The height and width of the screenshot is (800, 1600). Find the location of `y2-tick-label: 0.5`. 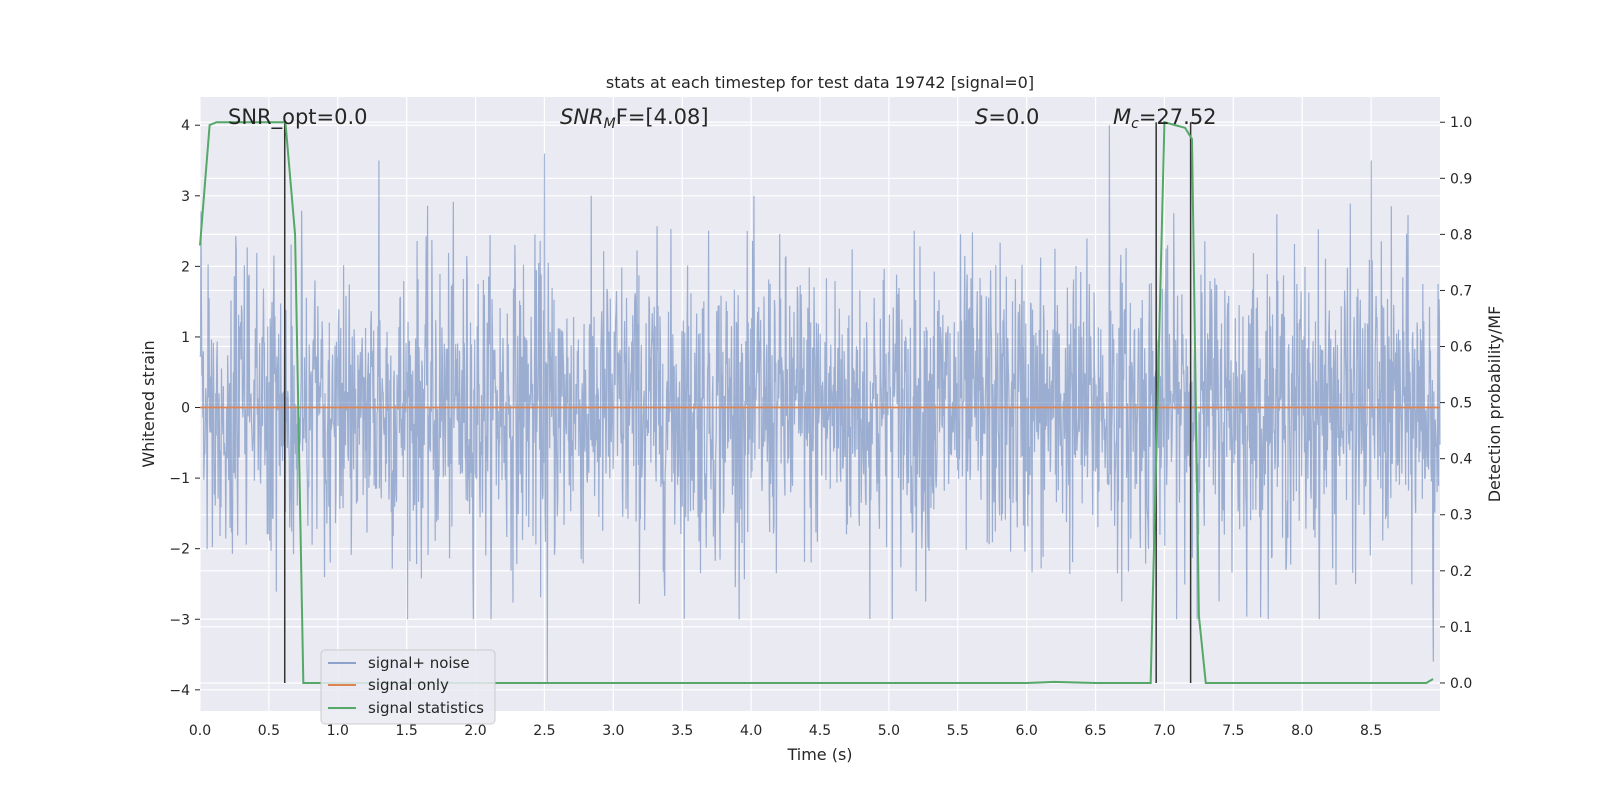

y2-tick-label: 0.5 is located at coordinates (1461, 404).